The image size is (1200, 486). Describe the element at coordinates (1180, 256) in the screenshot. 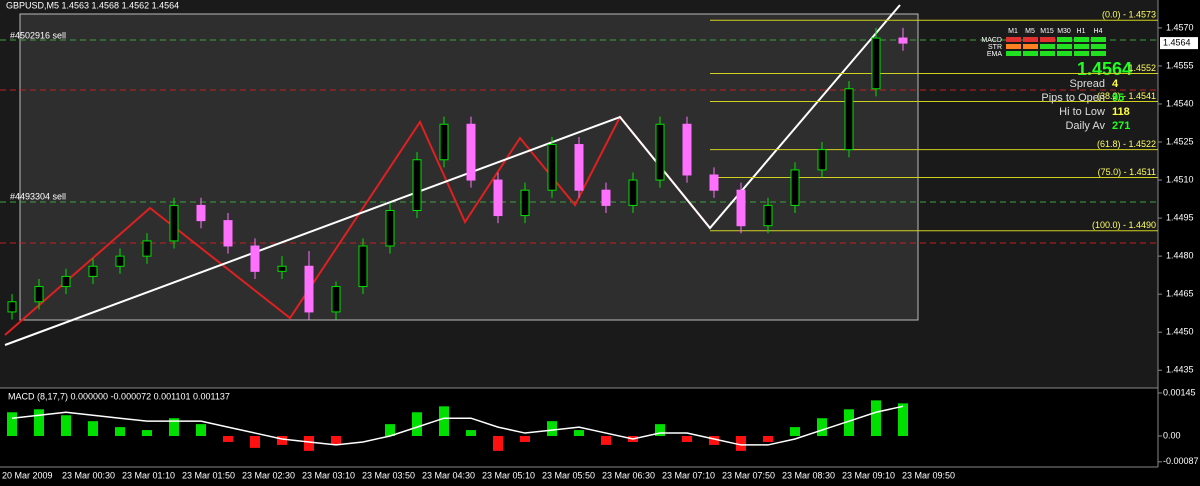

I see `y-tick-label: 1.4480` at that location.